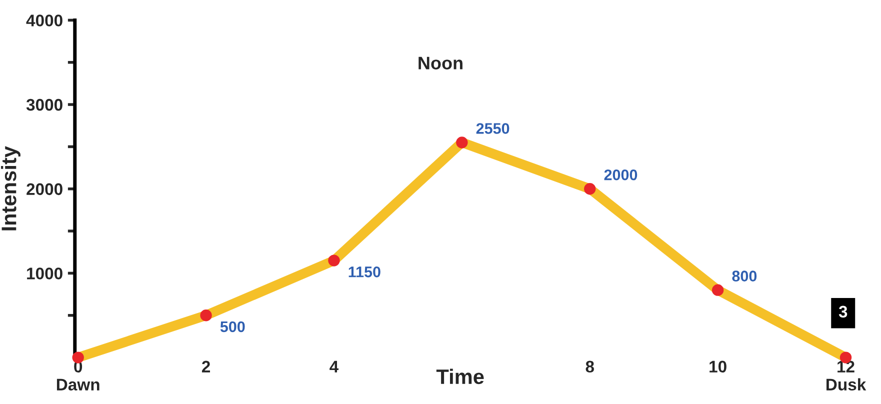  I want to click on annotation: 3, so click(843, 312).